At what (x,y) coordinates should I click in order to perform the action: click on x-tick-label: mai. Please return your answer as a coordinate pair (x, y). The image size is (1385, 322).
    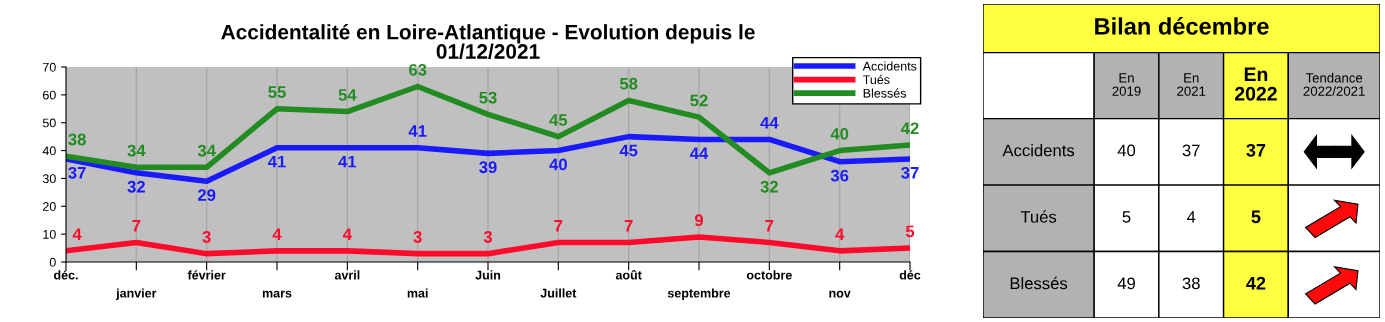
    Looking at the image, I should click on (417, 293).